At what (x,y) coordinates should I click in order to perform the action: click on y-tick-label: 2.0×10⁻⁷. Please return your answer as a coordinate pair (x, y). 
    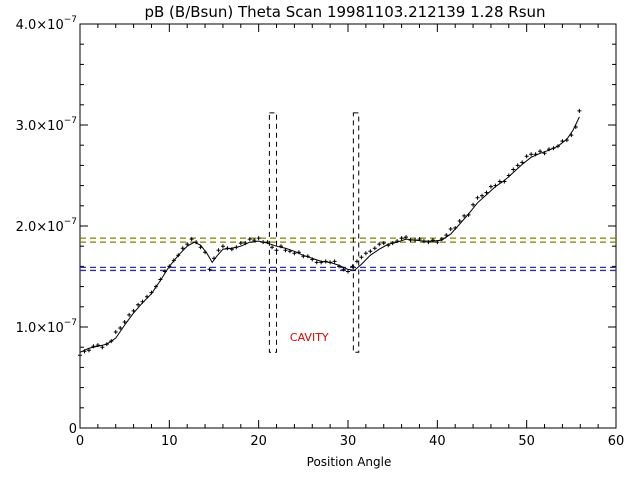
    Looking at the image, I should click on (46, 226).